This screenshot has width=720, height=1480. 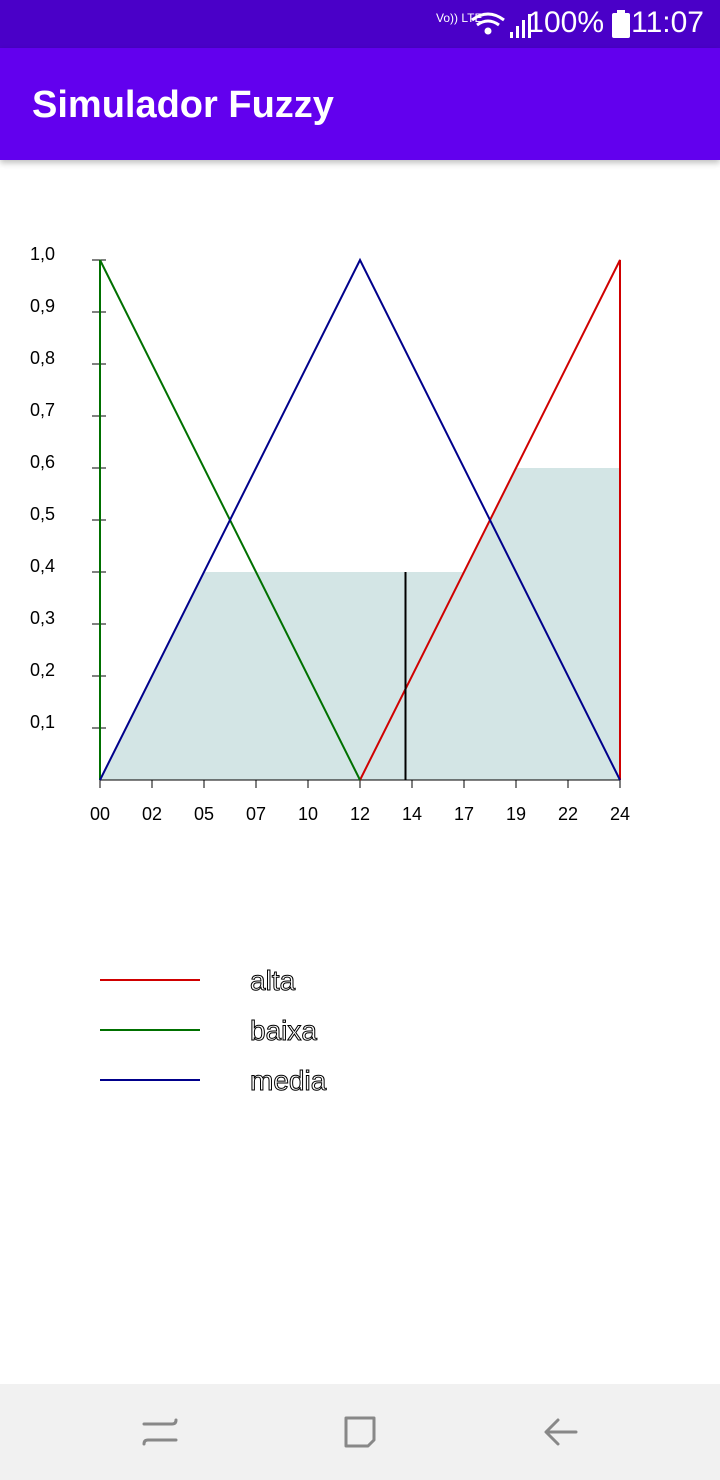 What do you see at coordinates (620, 814) in the screenshot?
I see `x-tick-label: 24` at bounding box center [620, 814].